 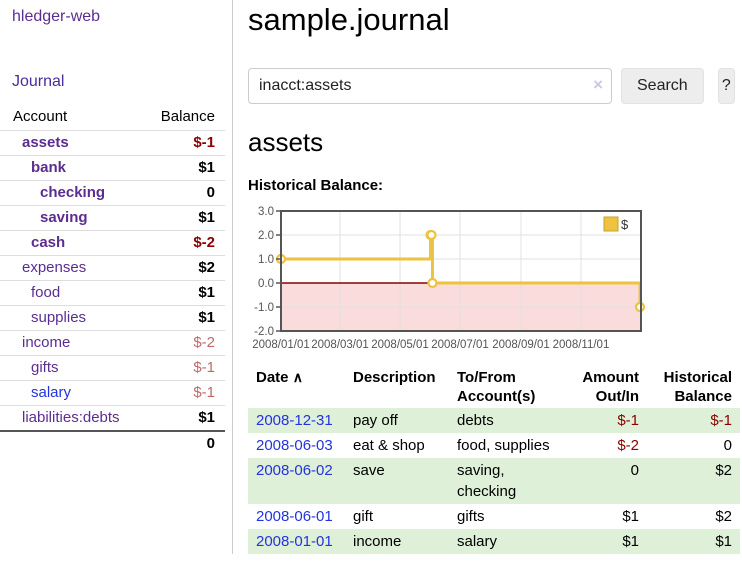 I want to click on account-row: food $1, so click(x=112, y=293).